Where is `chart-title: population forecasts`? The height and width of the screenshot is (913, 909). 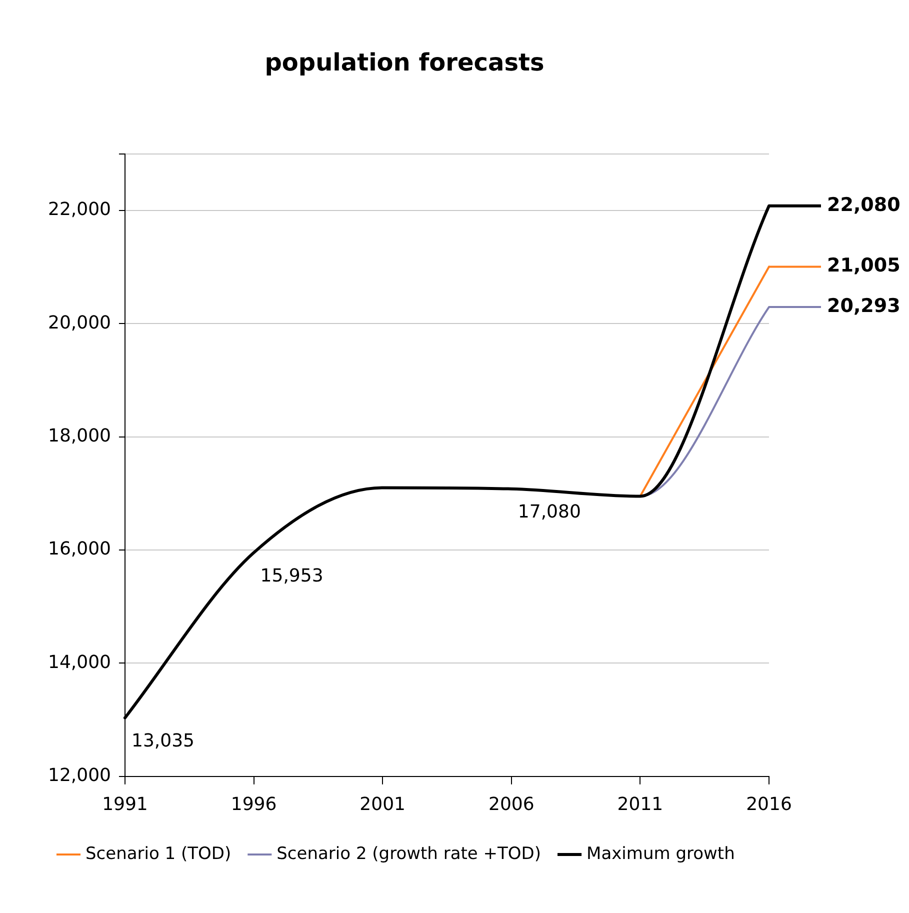
chart-title: population forecasts is located at coordinates (404, 62).